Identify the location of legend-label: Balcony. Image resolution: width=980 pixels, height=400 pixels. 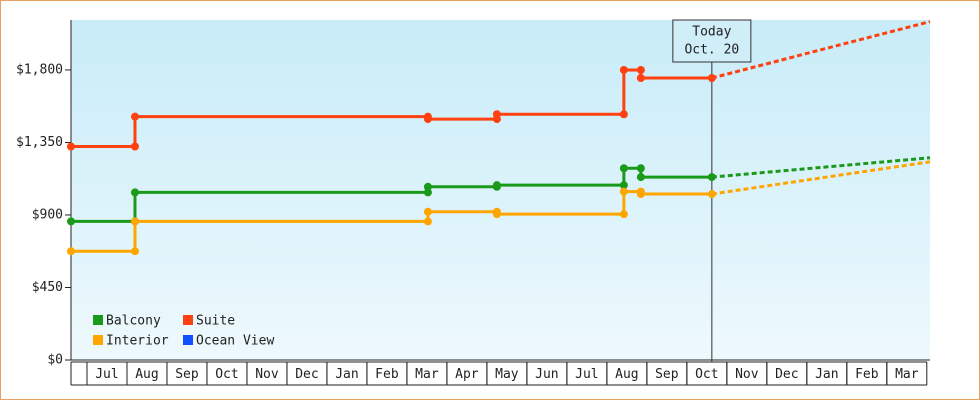
(133, 321).